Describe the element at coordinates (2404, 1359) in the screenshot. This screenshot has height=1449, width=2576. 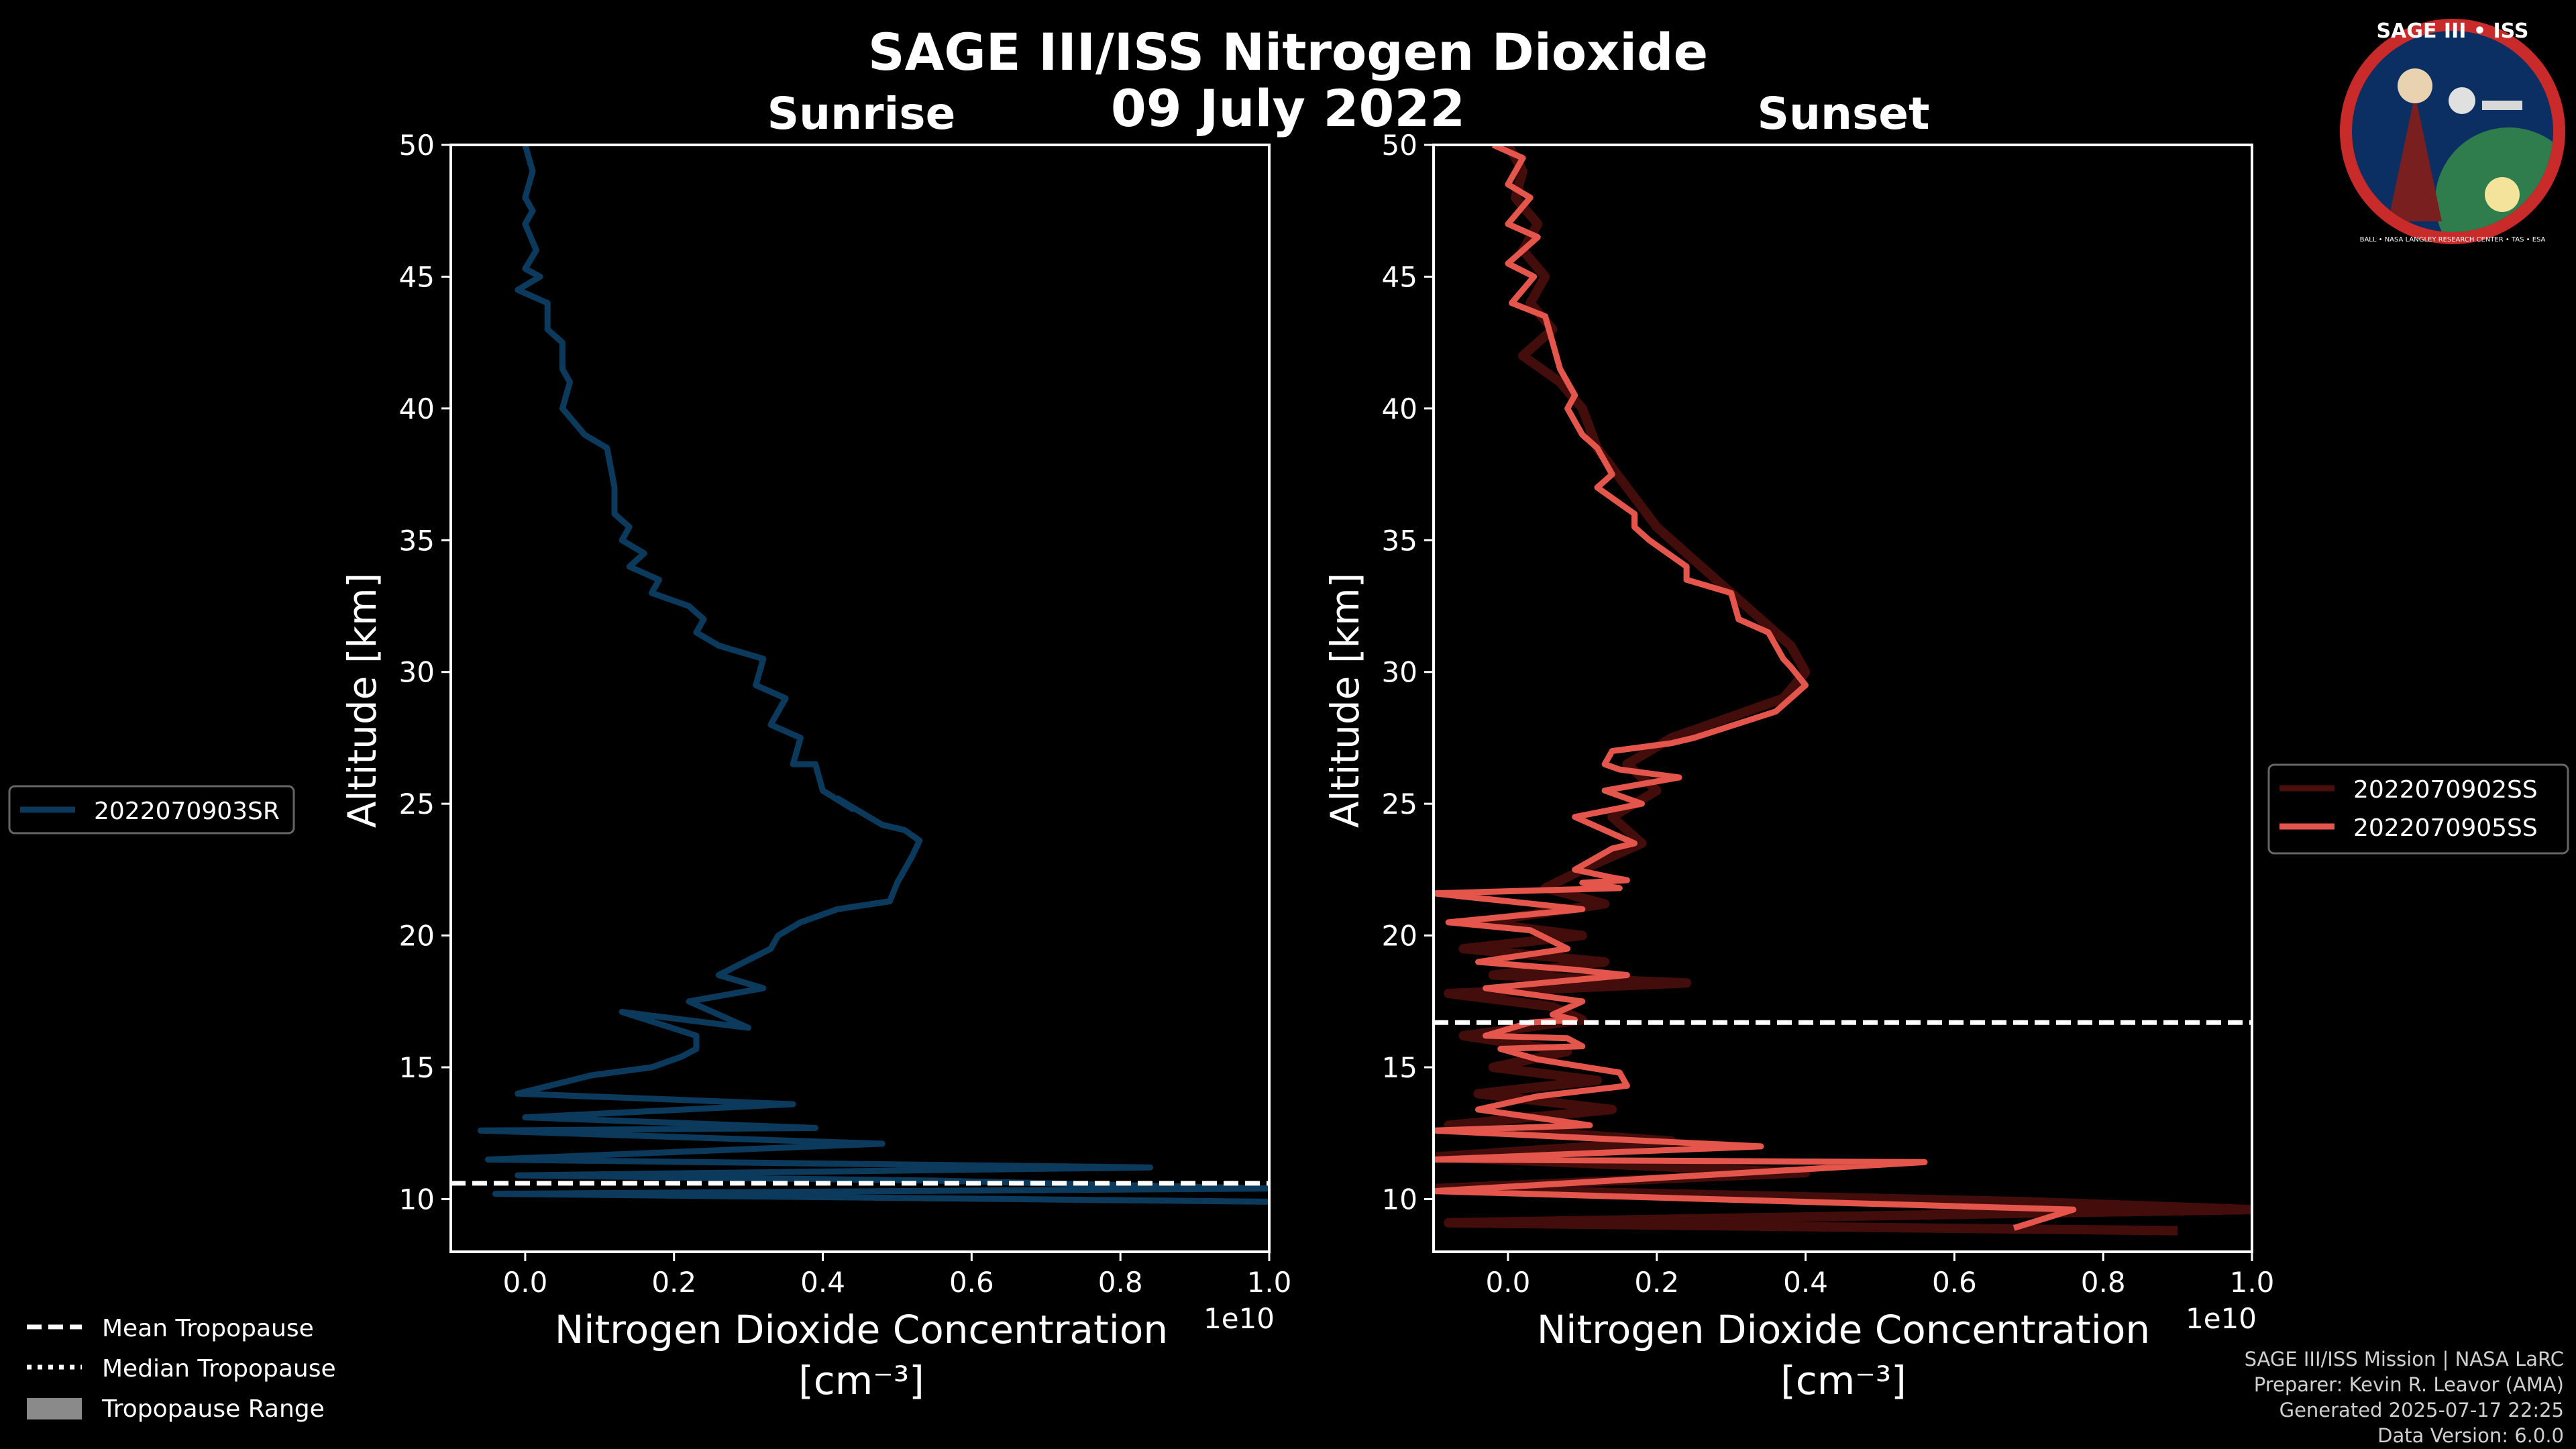
I see `footer-line-1: SAGE III/ISS Mission | NASA LaRC` at that location.